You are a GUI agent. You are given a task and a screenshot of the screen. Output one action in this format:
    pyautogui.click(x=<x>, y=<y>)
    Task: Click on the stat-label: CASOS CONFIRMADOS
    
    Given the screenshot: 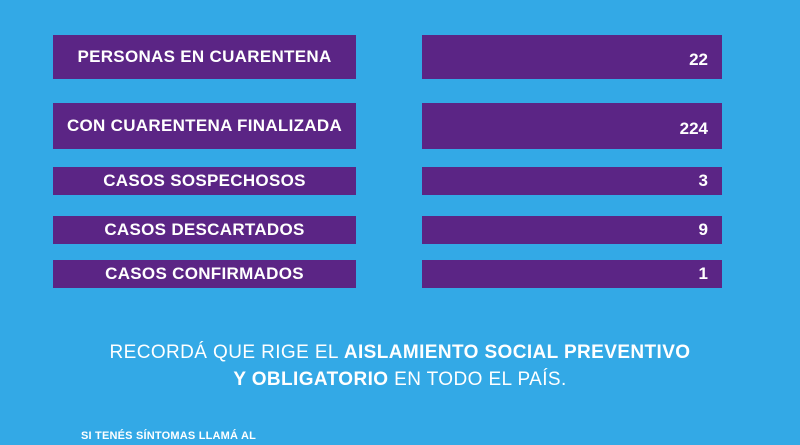 What is the action you would take?
    pyautogui.click(x=204, y=274)
    